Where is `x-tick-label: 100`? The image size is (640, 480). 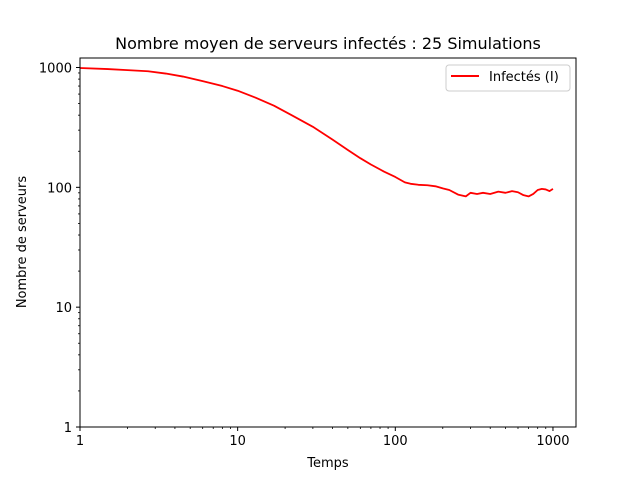
x-tick-label: 100 is located at coordinates (395, 441).